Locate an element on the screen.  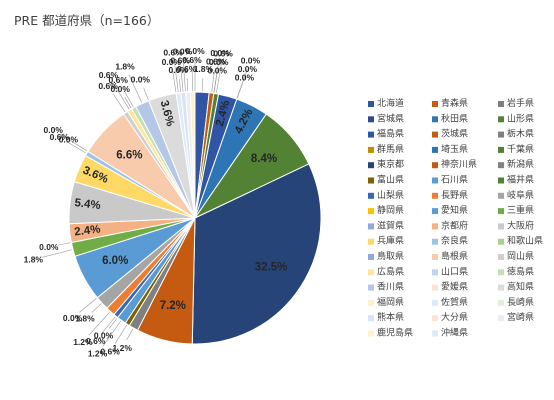
legend-item-愛媛県: 愛媛県 is located at coordinates (450, 287).